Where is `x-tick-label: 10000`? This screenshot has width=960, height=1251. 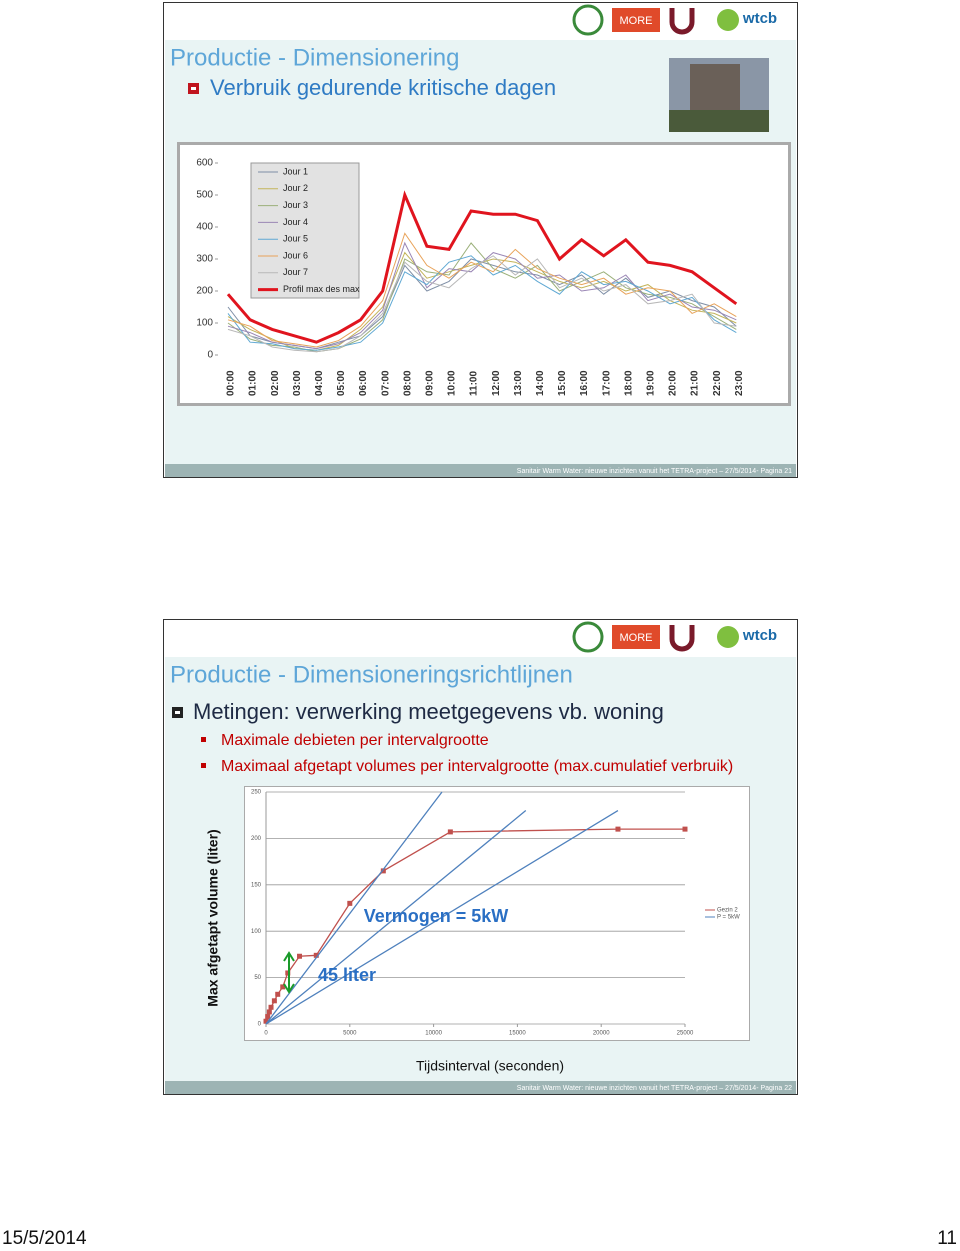
x-tick-label: 10000 is located at coordinates (433, 1034).